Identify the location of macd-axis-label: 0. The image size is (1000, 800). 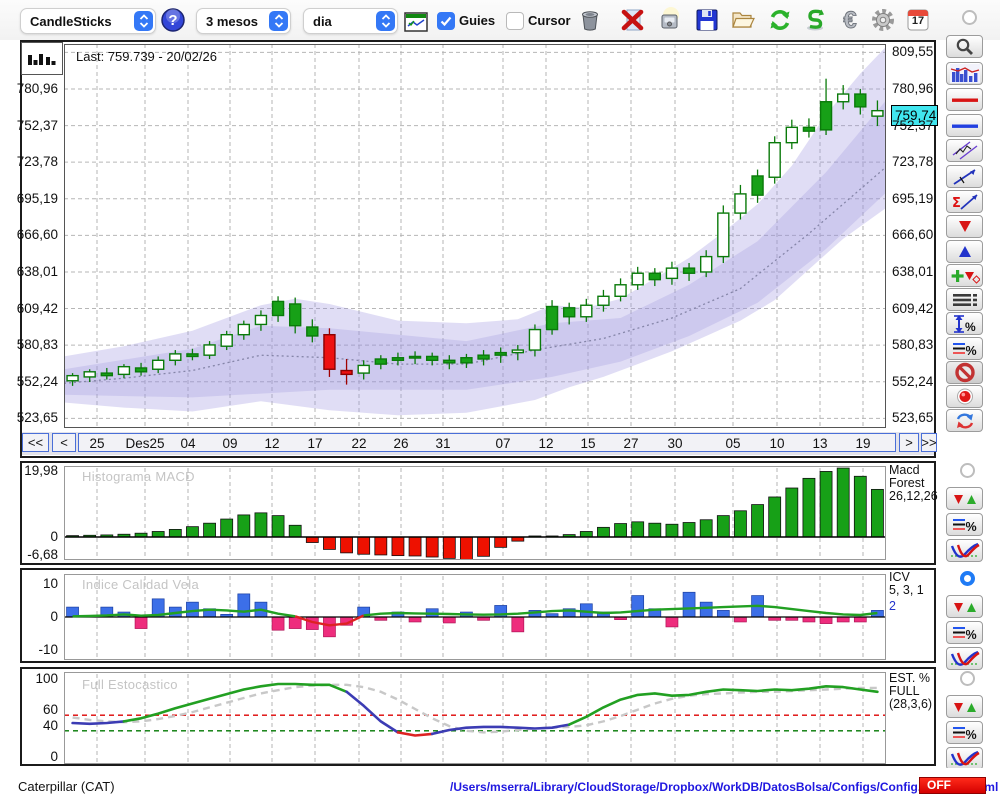
(54, 536).